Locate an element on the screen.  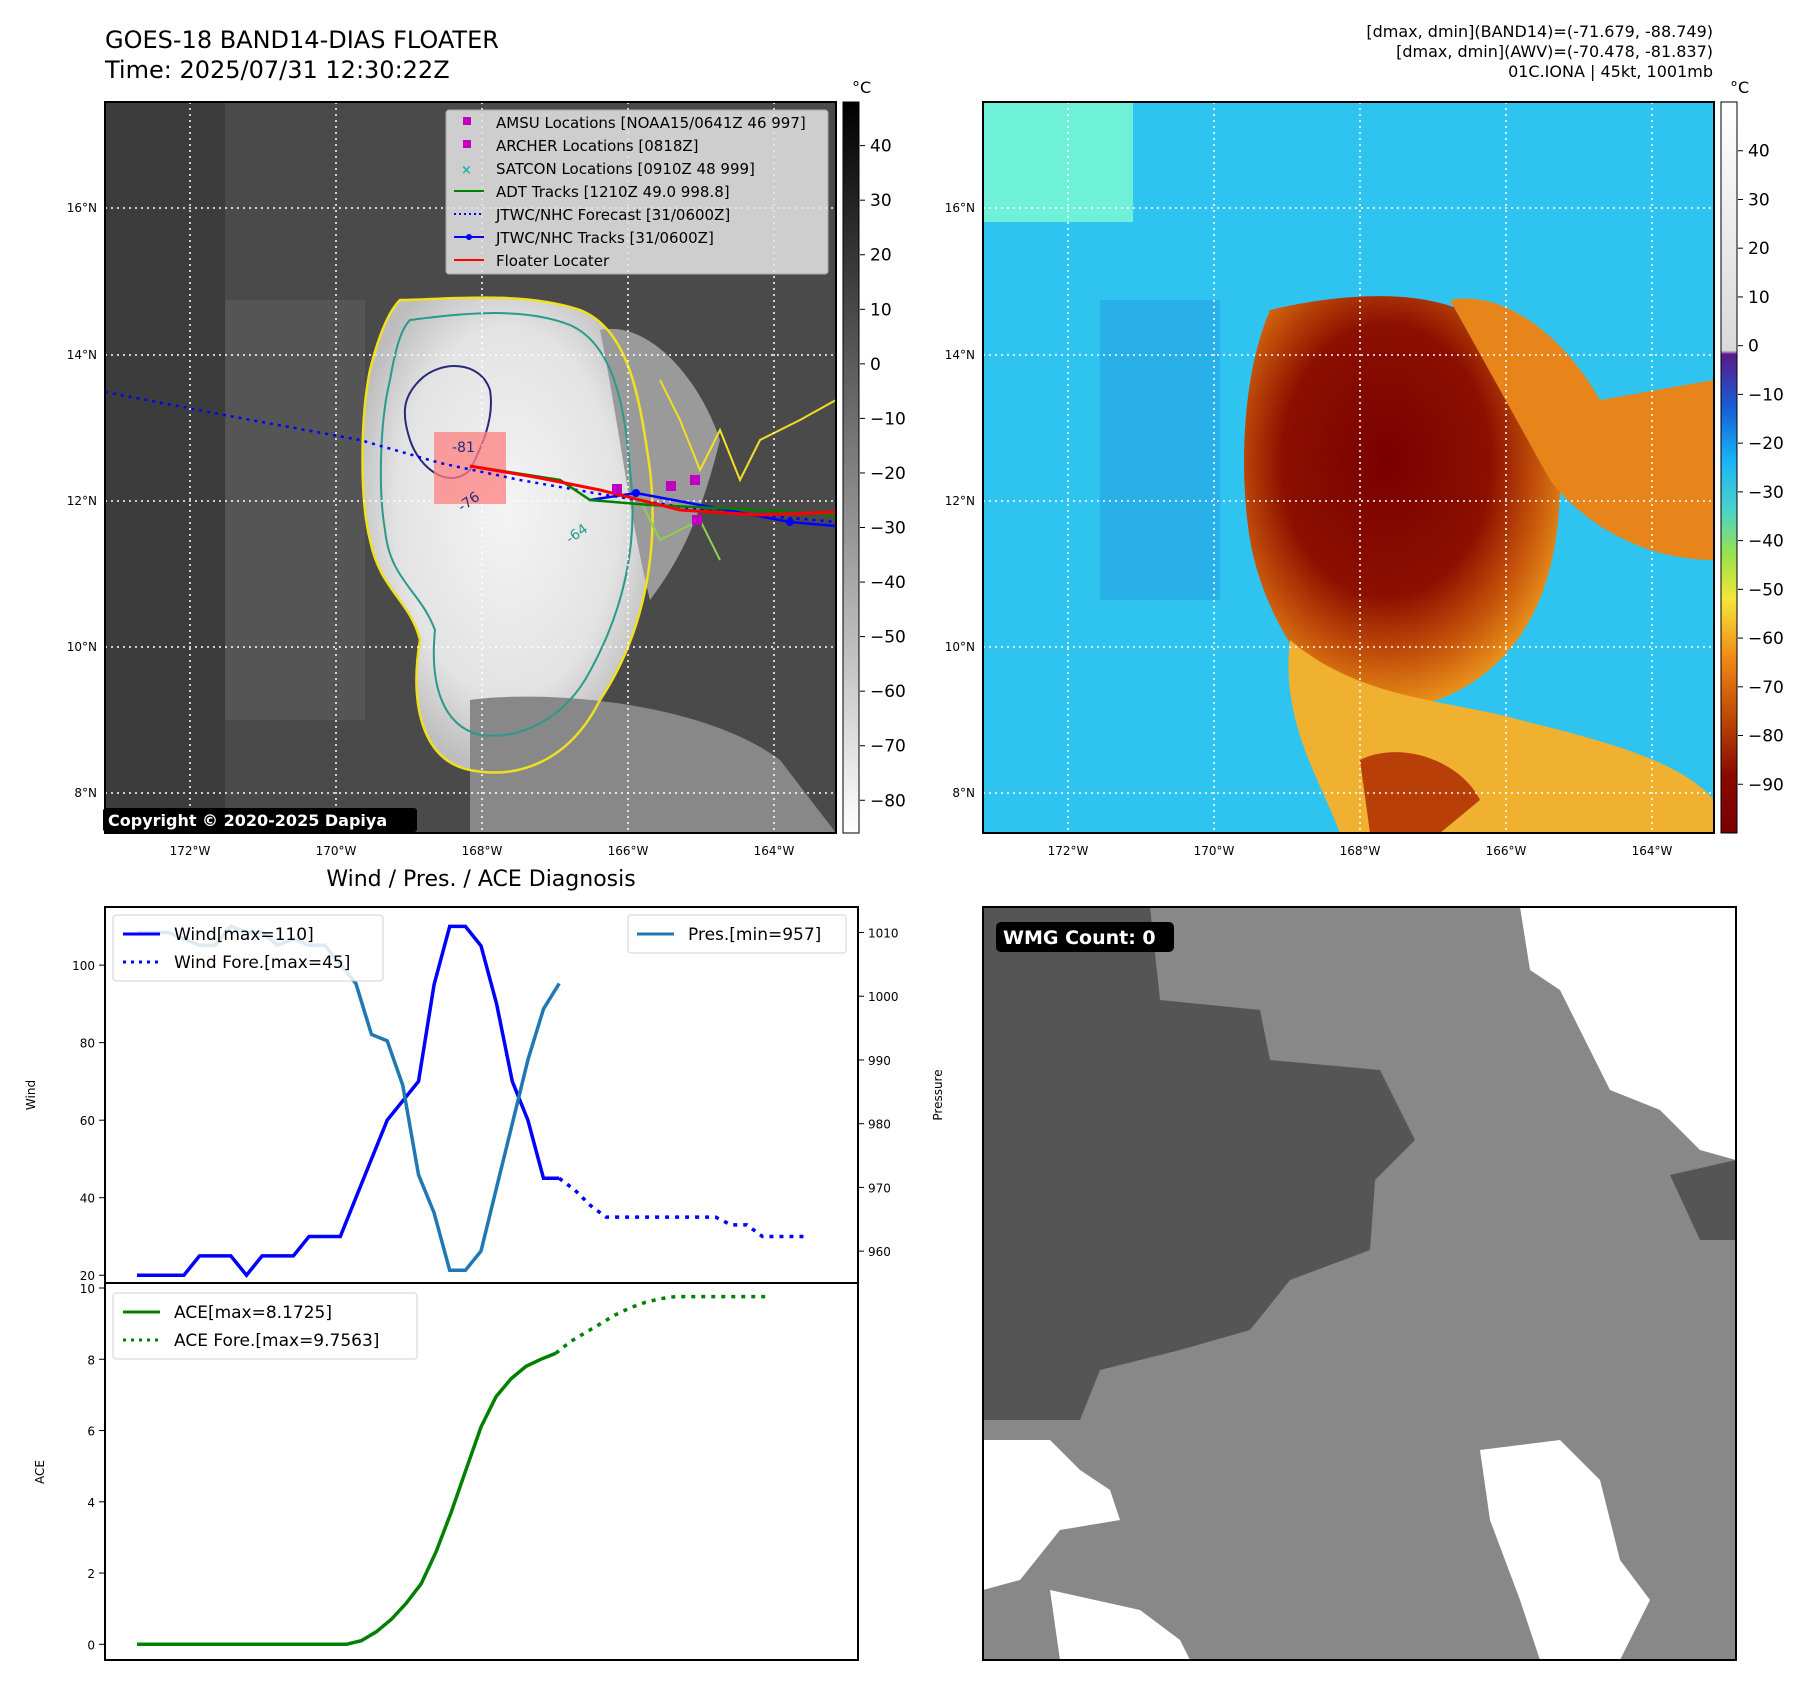
info-awv: [dmax, dmin](AWV)=(-70.478, -81.837) is located at coordinates (1554, 51).